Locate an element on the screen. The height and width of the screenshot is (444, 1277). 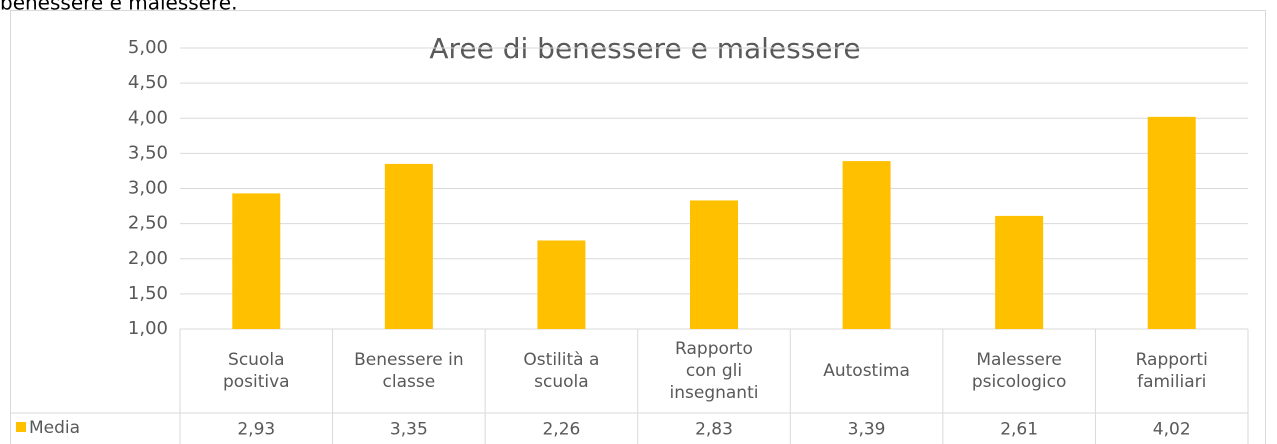
y-tick-label: 1,00 is located at coordinates (148, 328).